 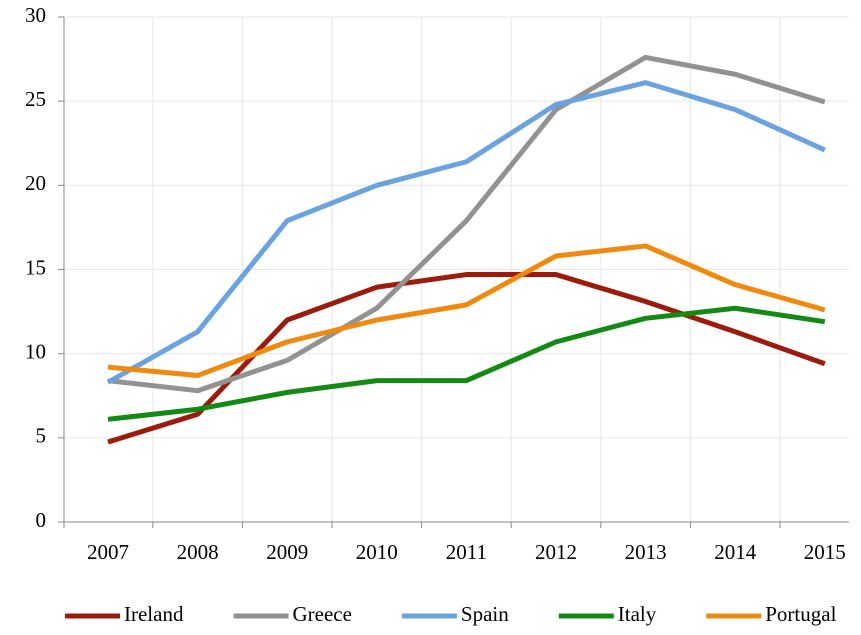 What do you see at coordinates (154, 614) in the screenshot?
I see `legend-label: Ireland` at bounding box center [154, 614].